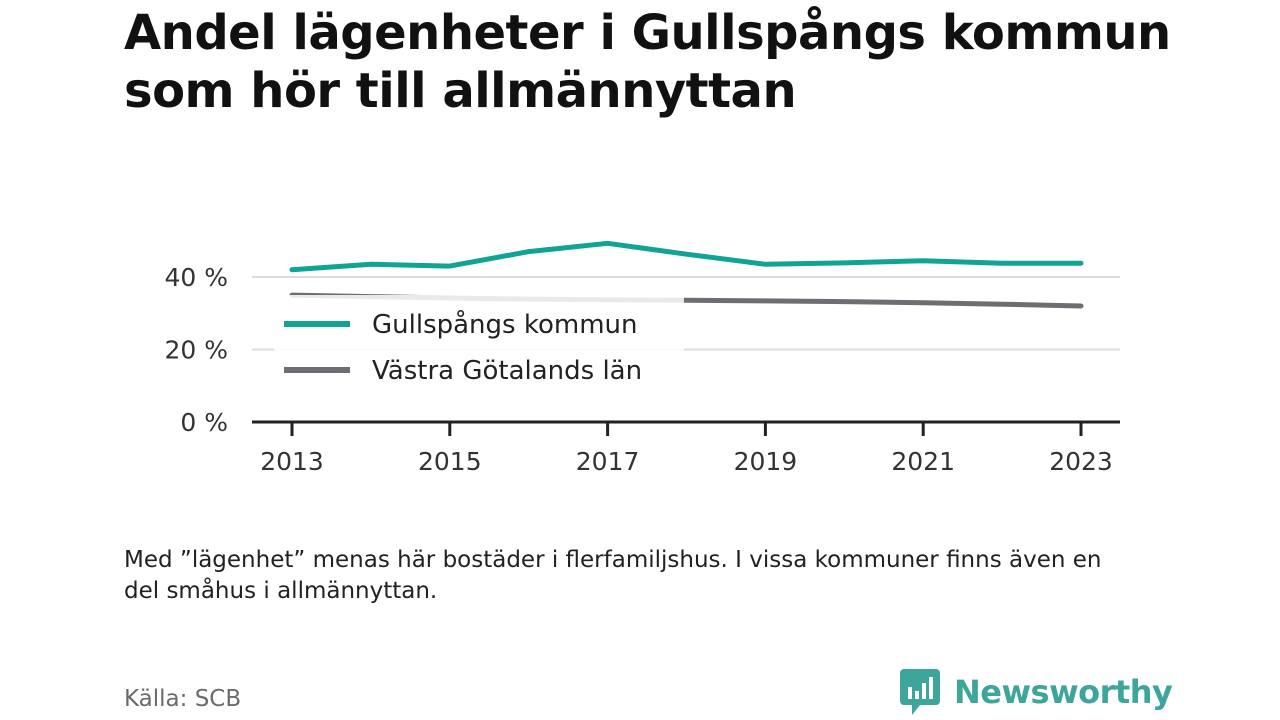 Image resolution: width=1280 pixels, height=720 pixels. What do you see at coordinates (608, 461) in the screenshot?
I see `x-tick-label: 2017` at bounding box center [608, 461].